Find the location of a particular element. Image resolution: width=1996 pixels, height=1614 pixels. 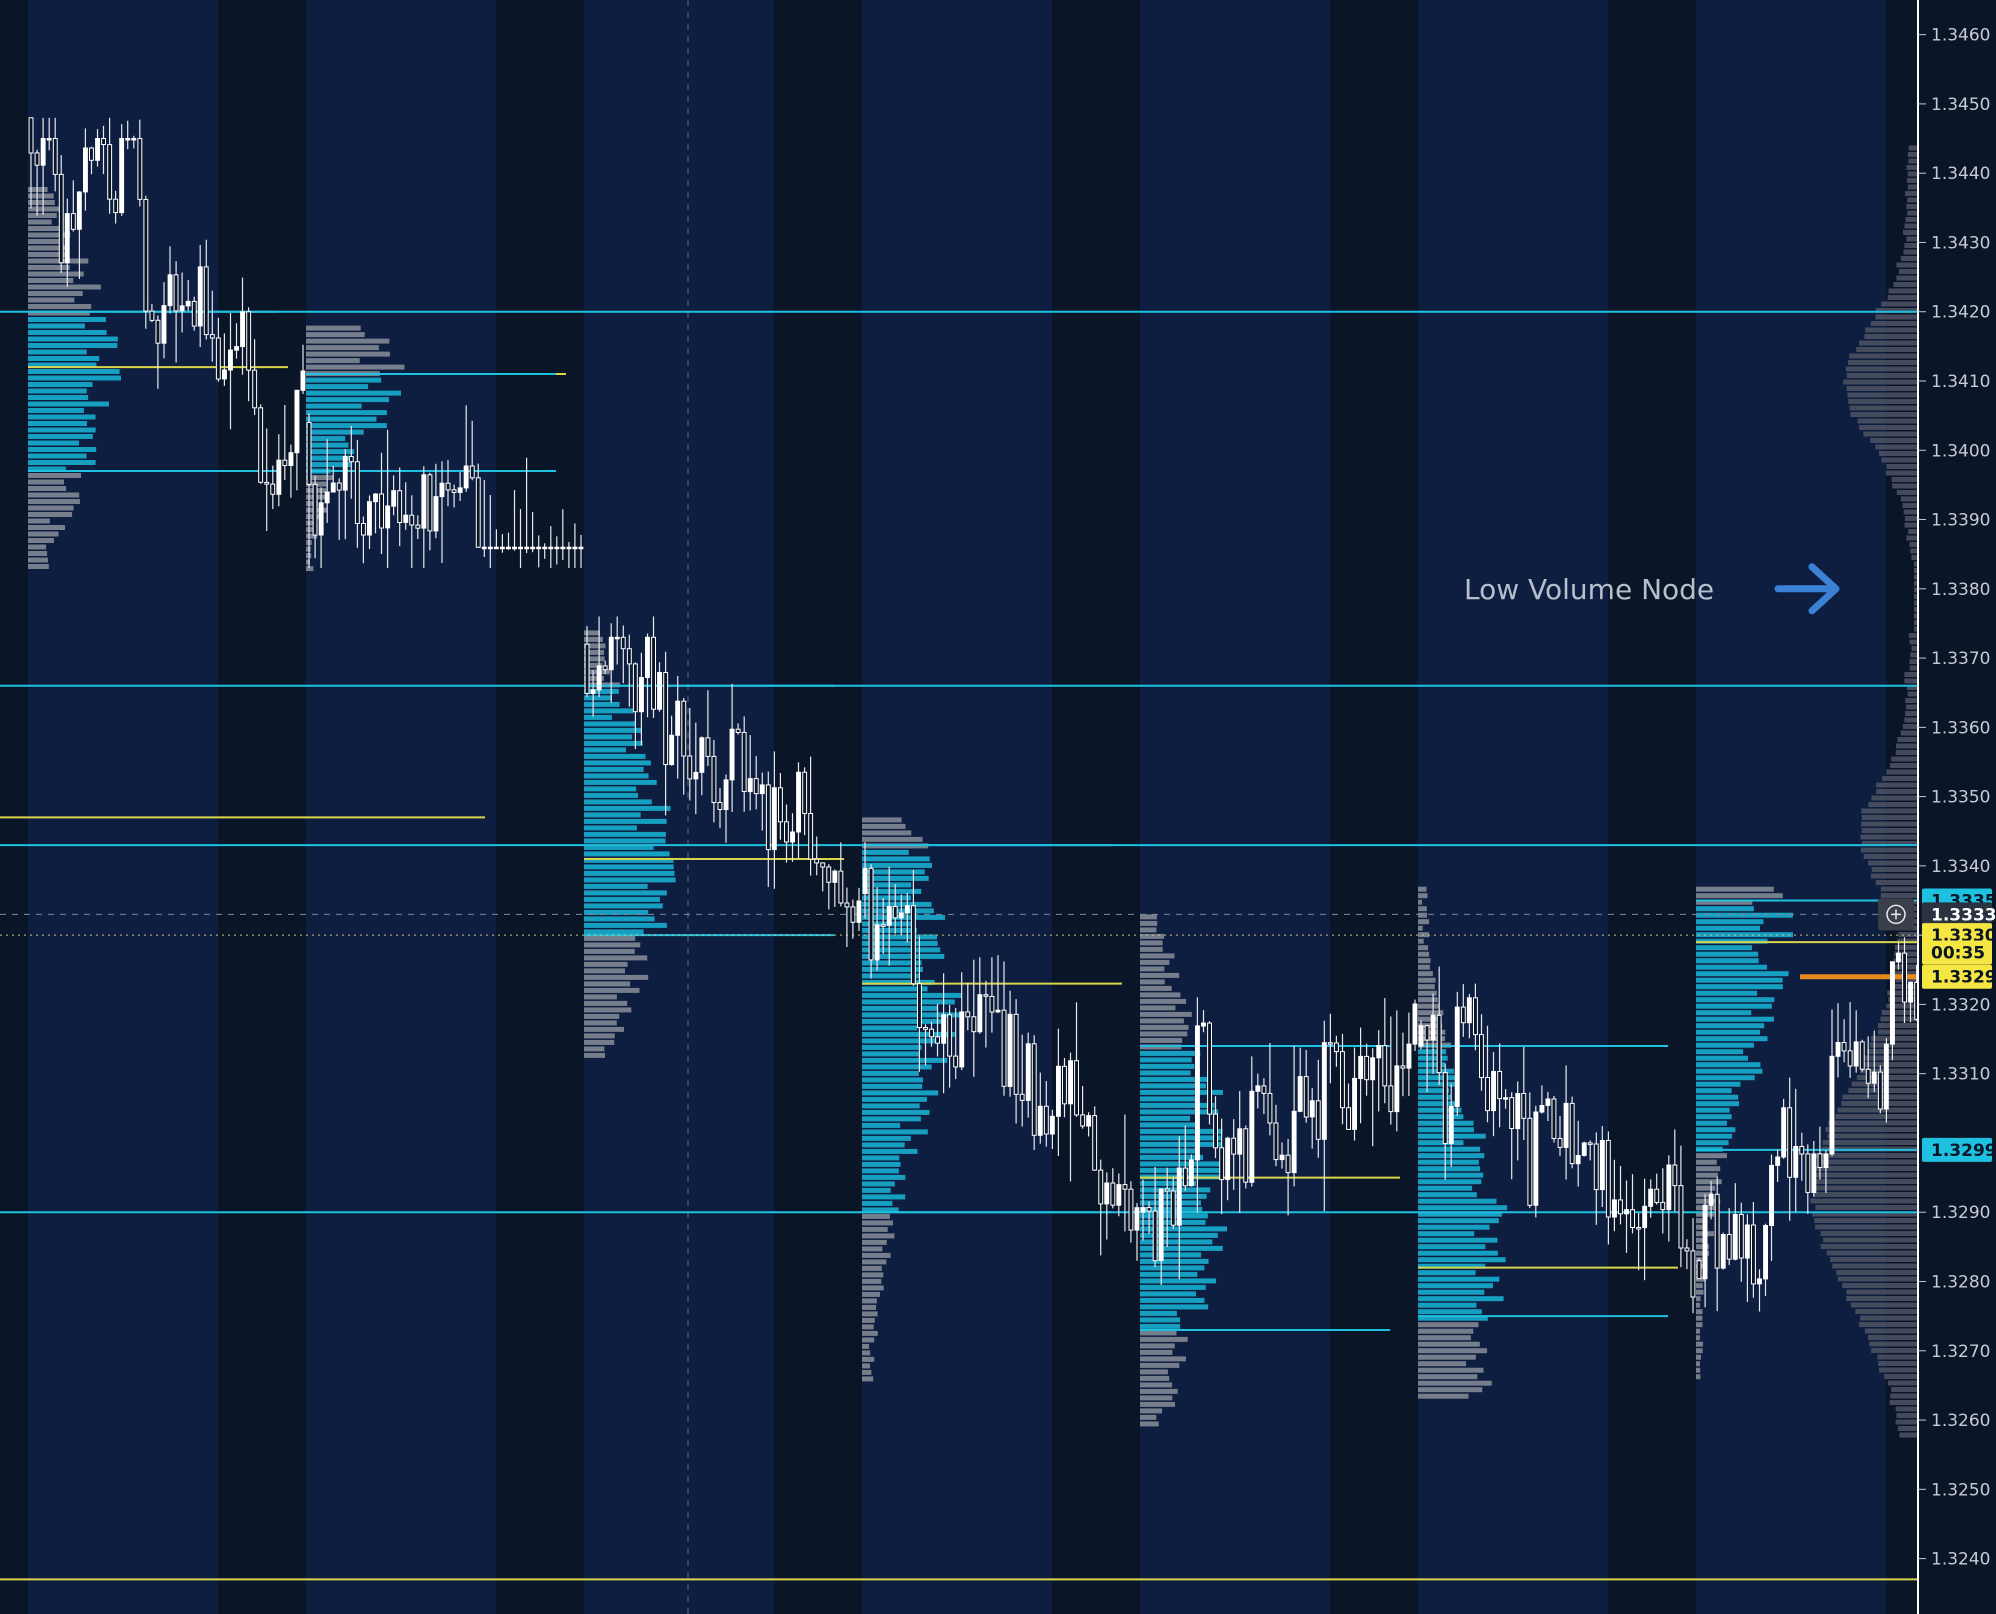

y-tick-label: 1.3460 is located at coordinates (1960, 36).